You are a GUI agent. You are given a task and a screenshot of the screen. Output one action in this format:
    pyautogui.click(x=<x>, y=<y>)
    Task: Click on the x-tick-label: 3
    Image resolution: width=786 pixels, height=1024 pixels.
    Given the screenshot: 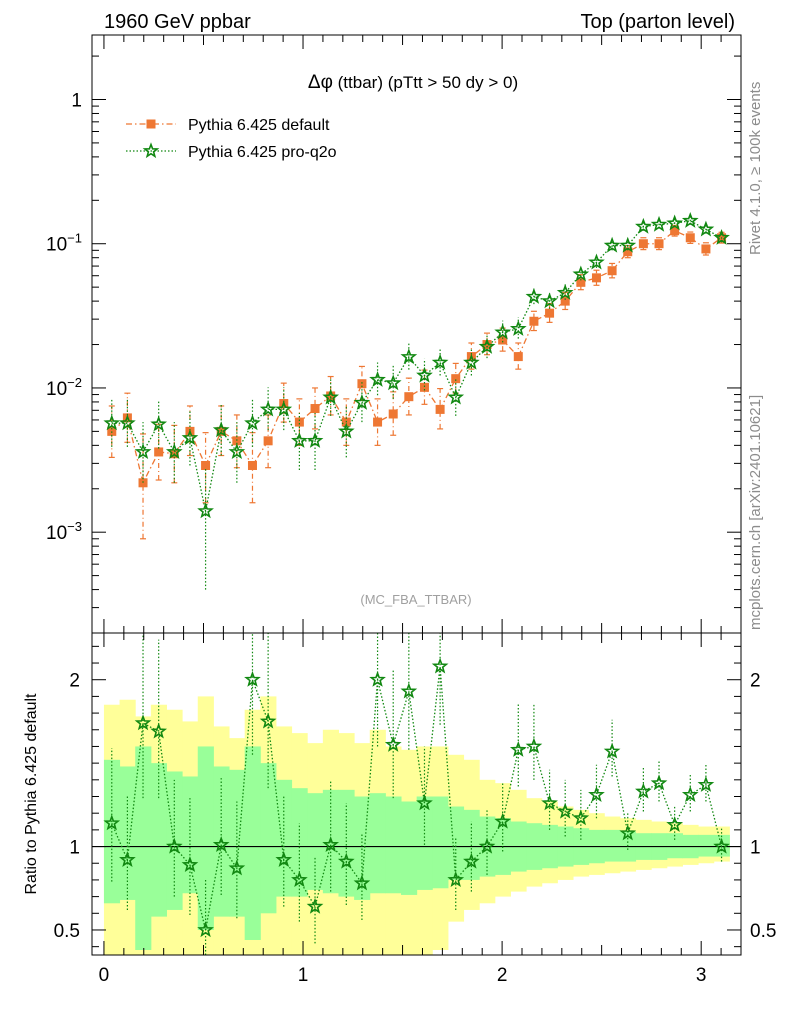 What is the action you would take?
    pyautogui.click(x=701, y=975)
    